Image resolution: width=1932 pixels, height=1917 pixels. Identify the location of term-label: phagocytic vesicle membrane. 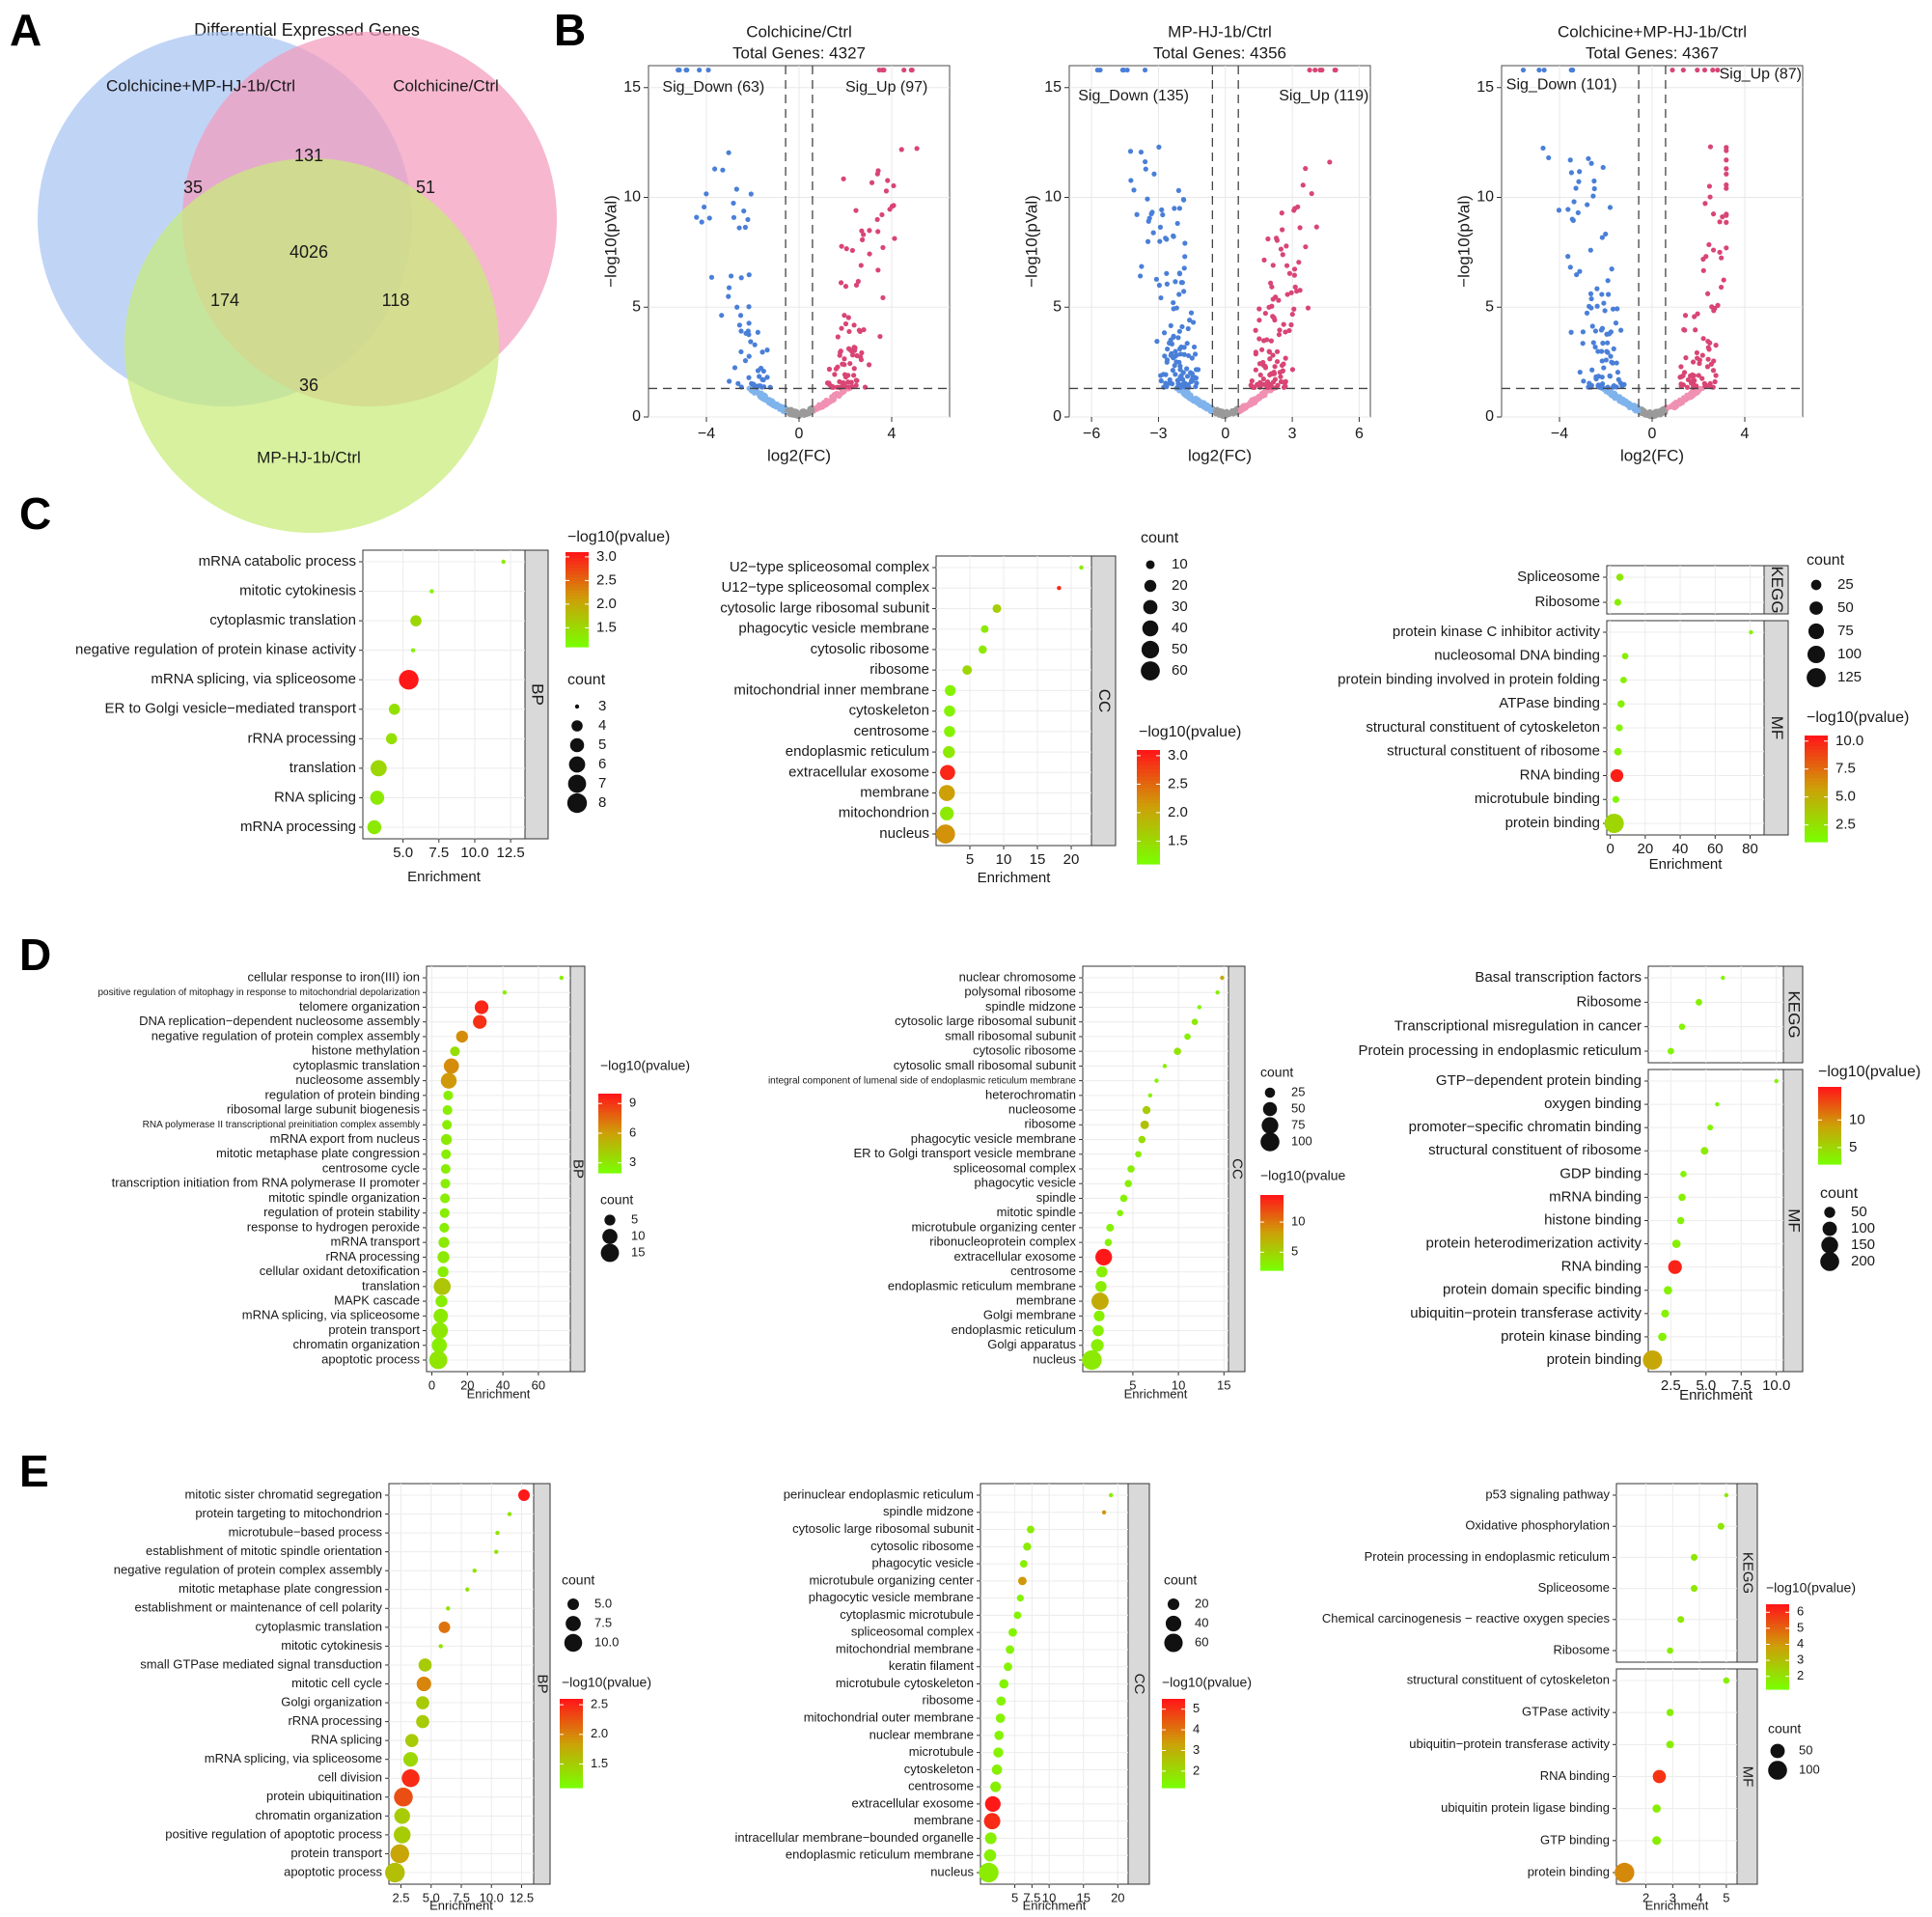
(993, 1139).